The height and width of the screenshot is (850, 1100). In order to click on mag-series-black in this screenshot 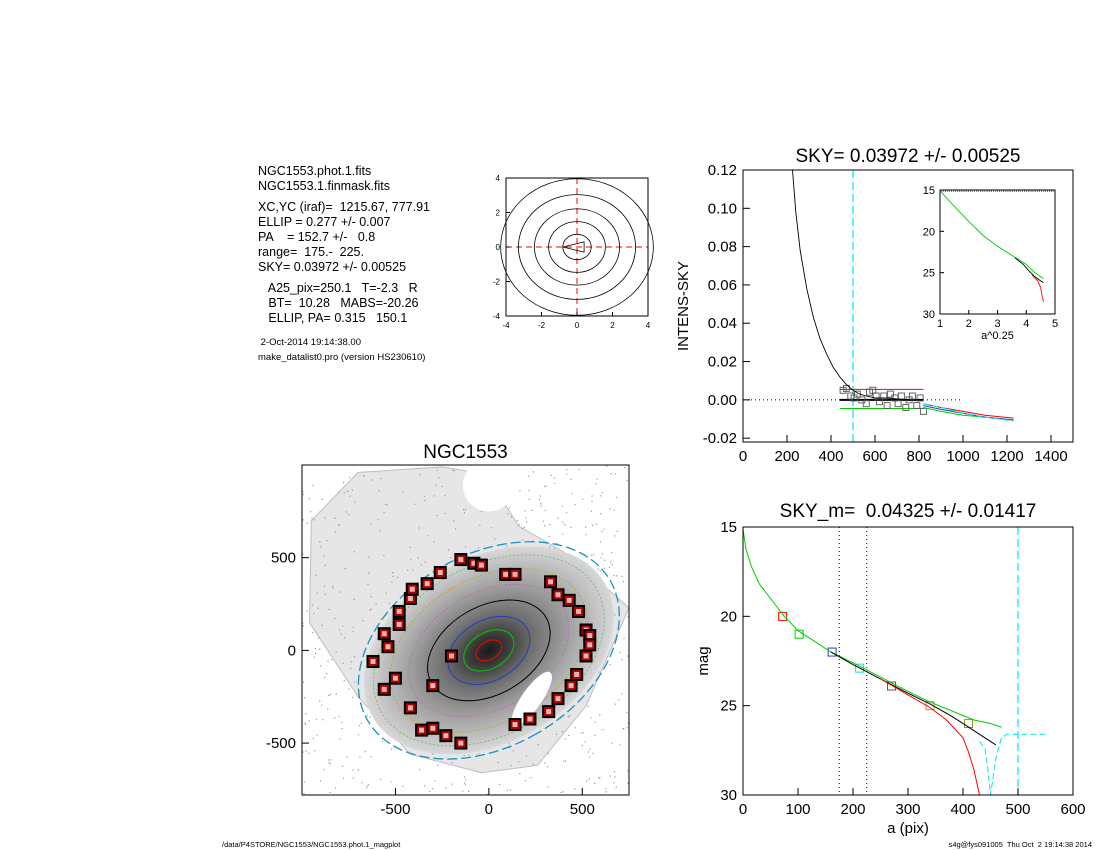, I will do `click(913, 698)`.